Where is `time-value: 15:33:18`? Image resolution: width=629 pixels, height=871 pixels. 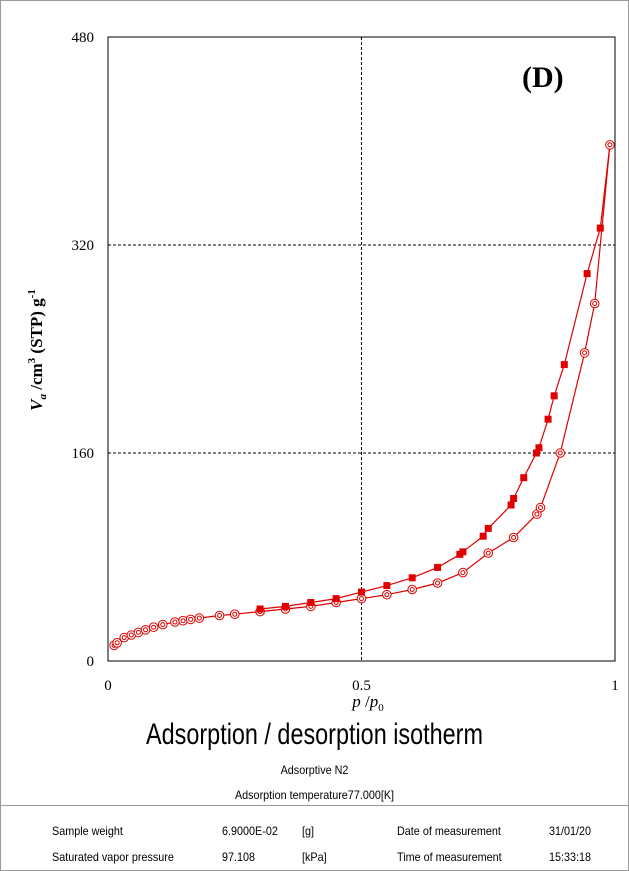 time-value: 15:33:18 is located at coordinates (570, 857).